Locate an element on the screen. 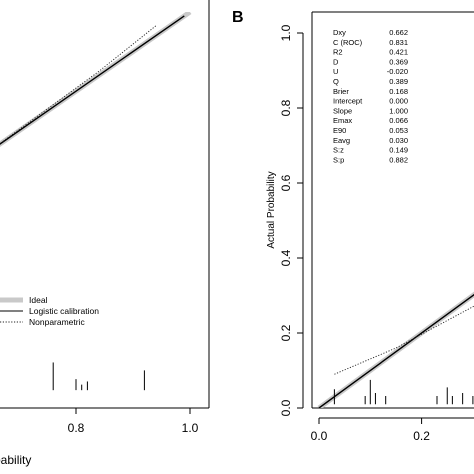 The width and height of the screenshot is (474, 474). stat-name-dxy: Dxy is located at coordinates (339, 32).